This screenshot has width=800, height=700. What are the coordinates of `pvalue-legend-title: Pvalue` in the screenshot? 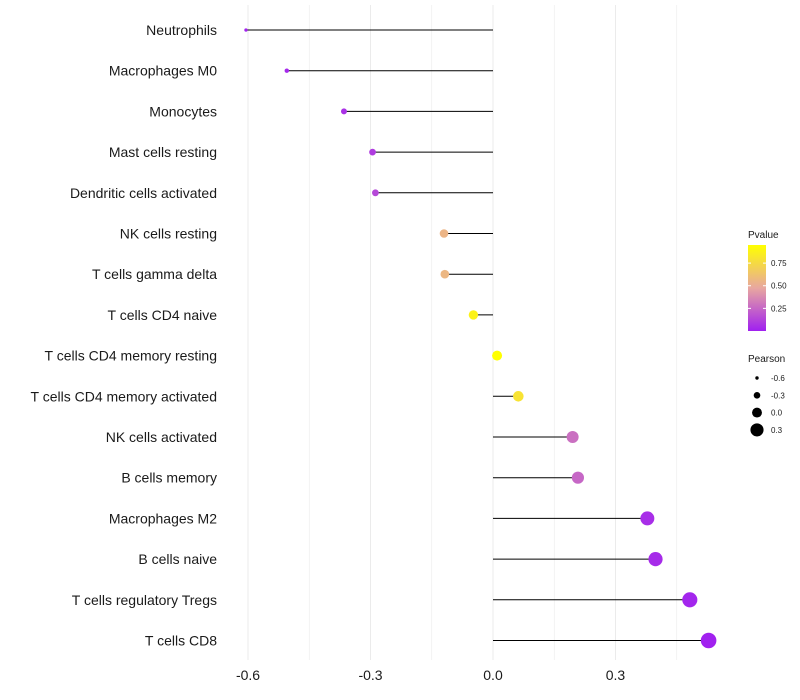 It's located at (763, 235).